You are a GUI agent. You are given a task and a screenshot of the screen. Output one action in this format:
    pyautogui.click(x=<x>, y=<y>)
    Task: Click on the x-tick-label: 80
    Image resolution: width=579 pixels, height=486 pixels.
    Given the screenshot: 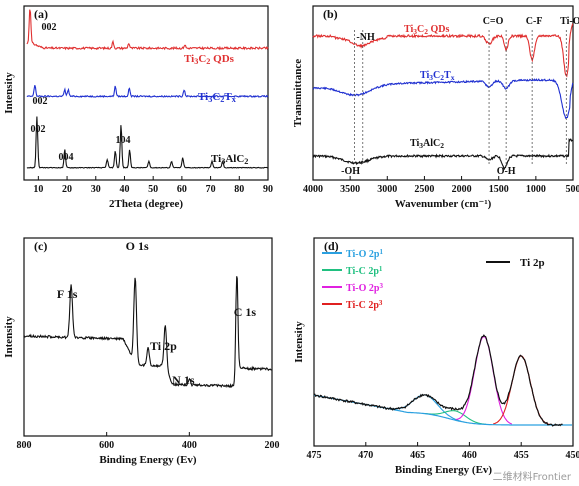 What is the action you would take?
    pyautogui.click(x=239, y=189)
    